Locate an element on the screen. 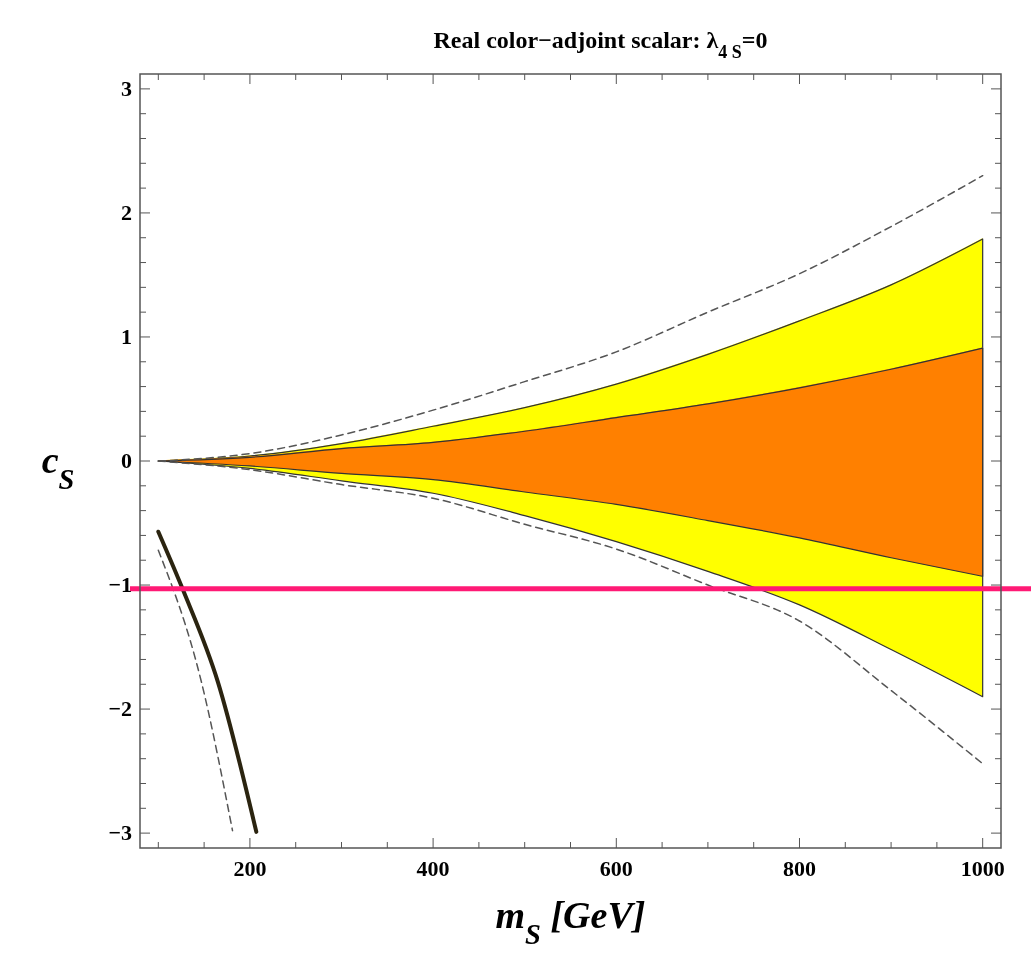 The height and width of the screenshot is (970, 1034). y-tick-label: 2 is located at coordinates (126, 212).